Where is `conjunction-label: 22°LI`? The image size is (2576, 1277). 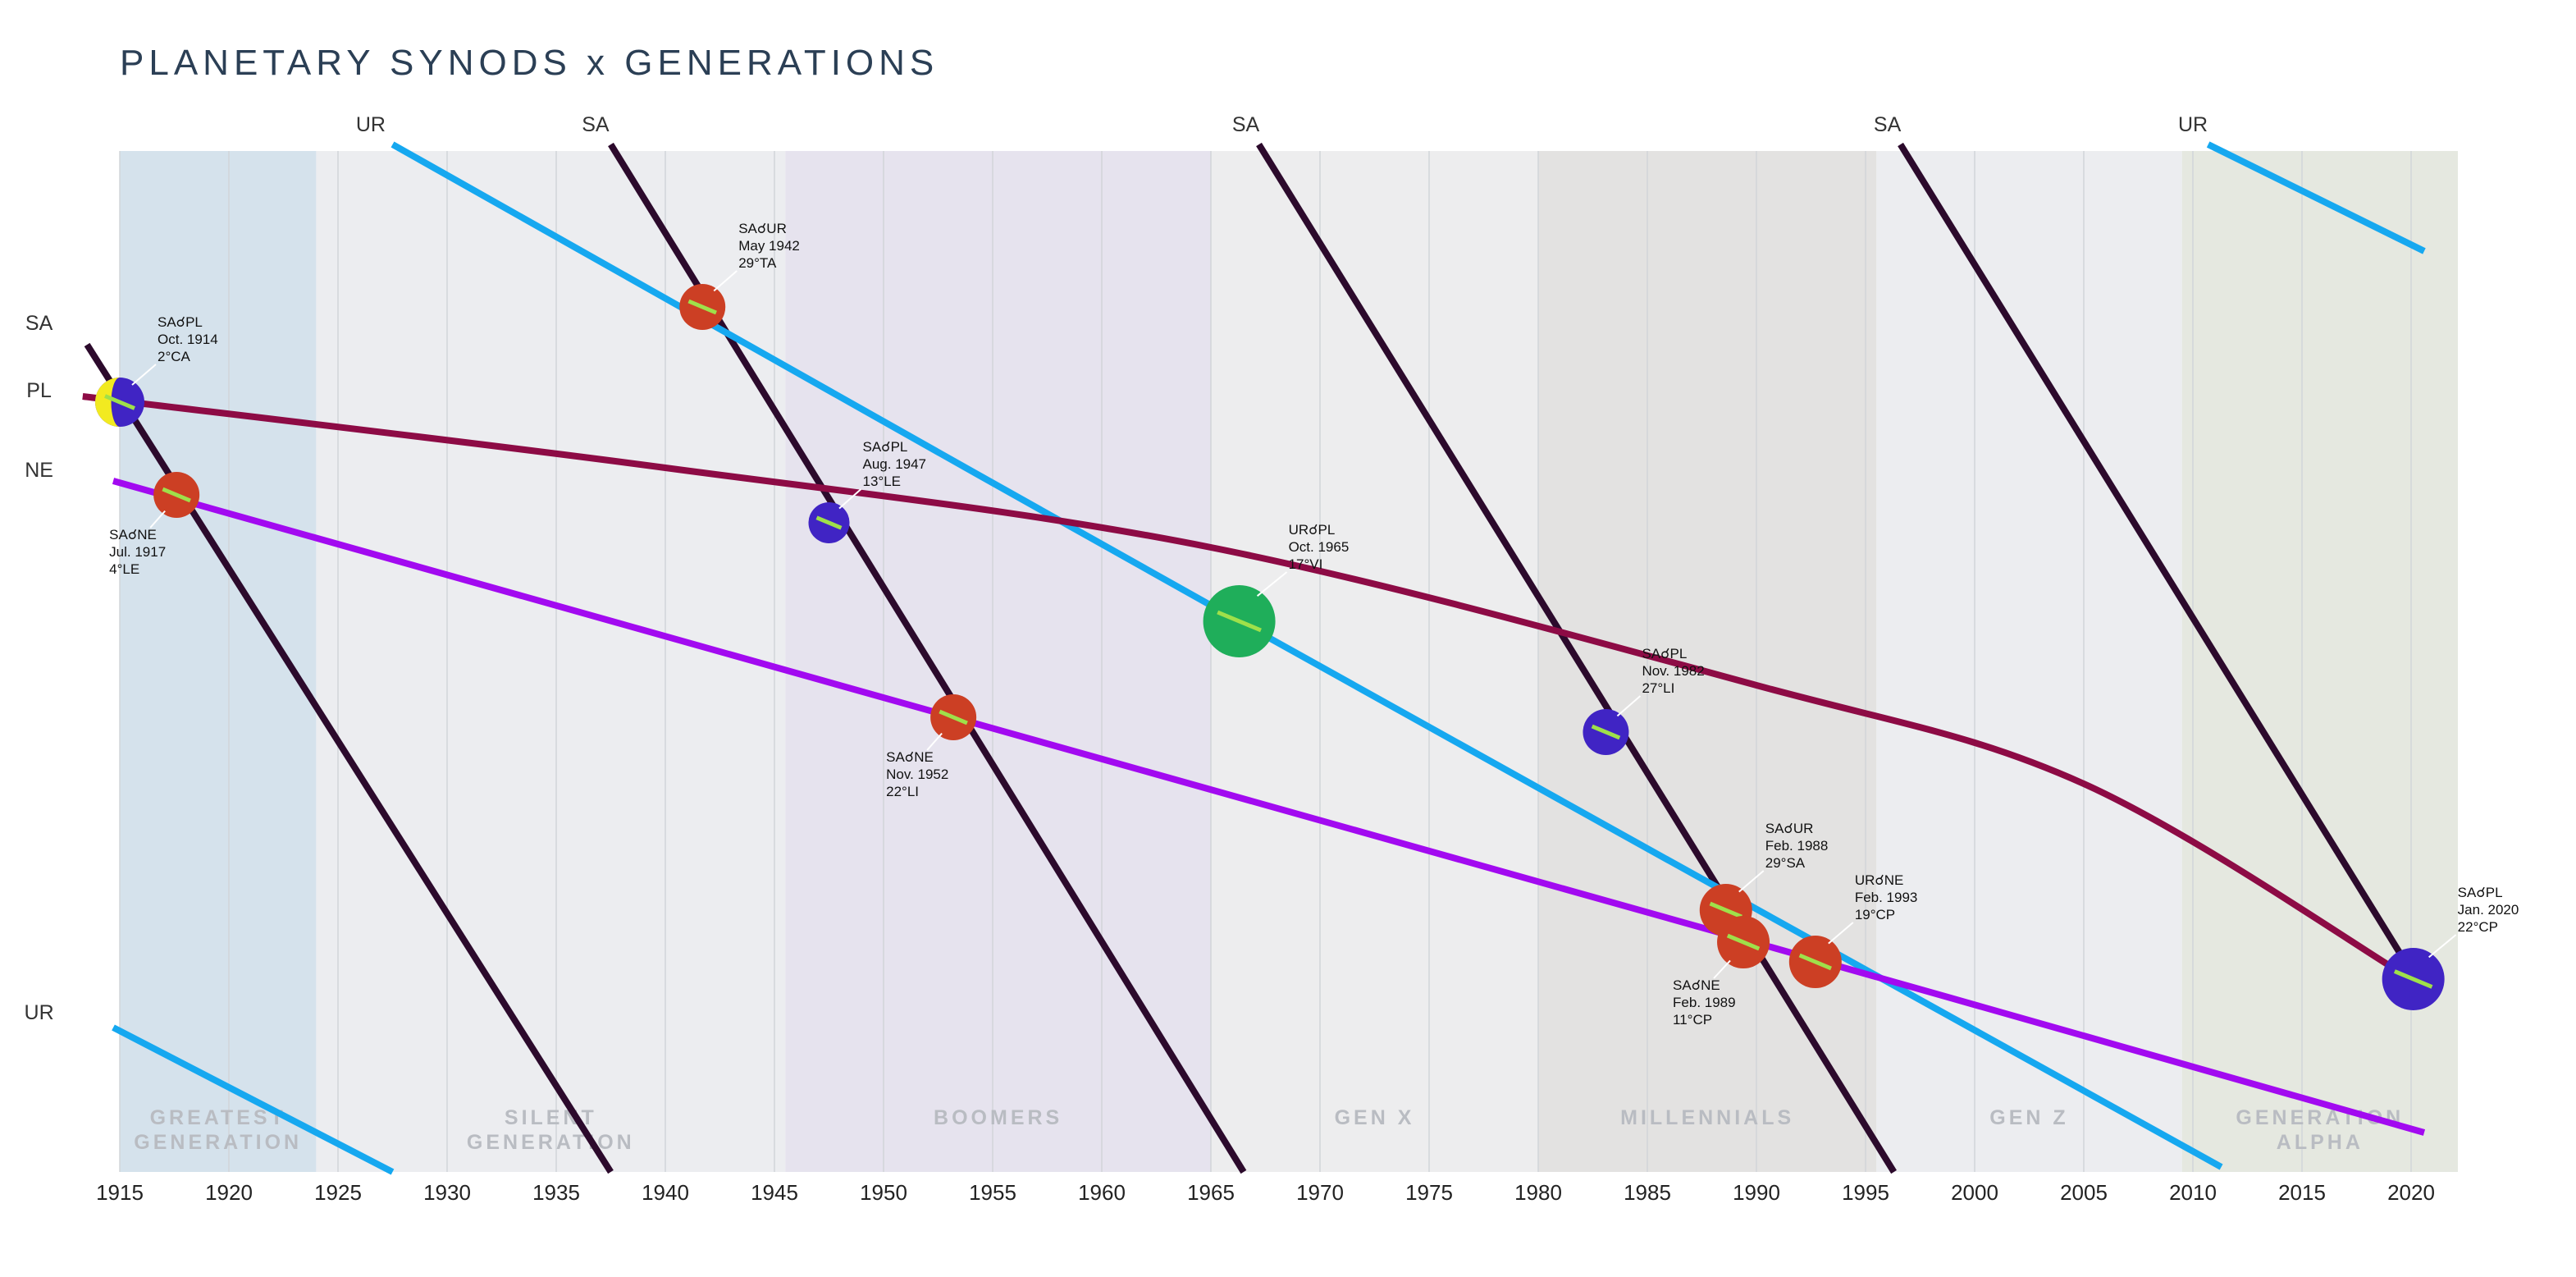 conjunction-label: 22°LI is located at coordinates (903, 792).